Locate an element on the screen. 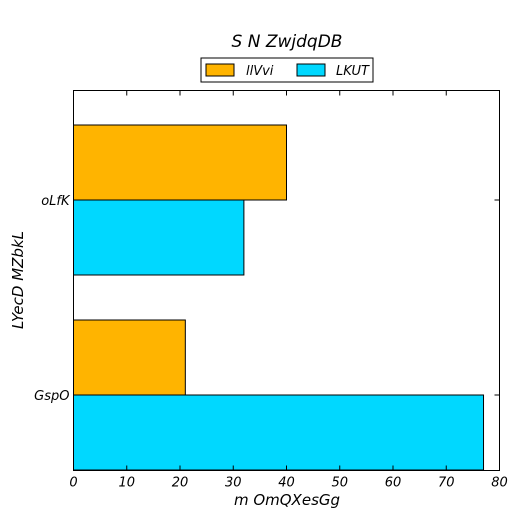 The image size is (520, 520). y-axis-label: LYecD MZbkL is located at coordinates (18, 280).